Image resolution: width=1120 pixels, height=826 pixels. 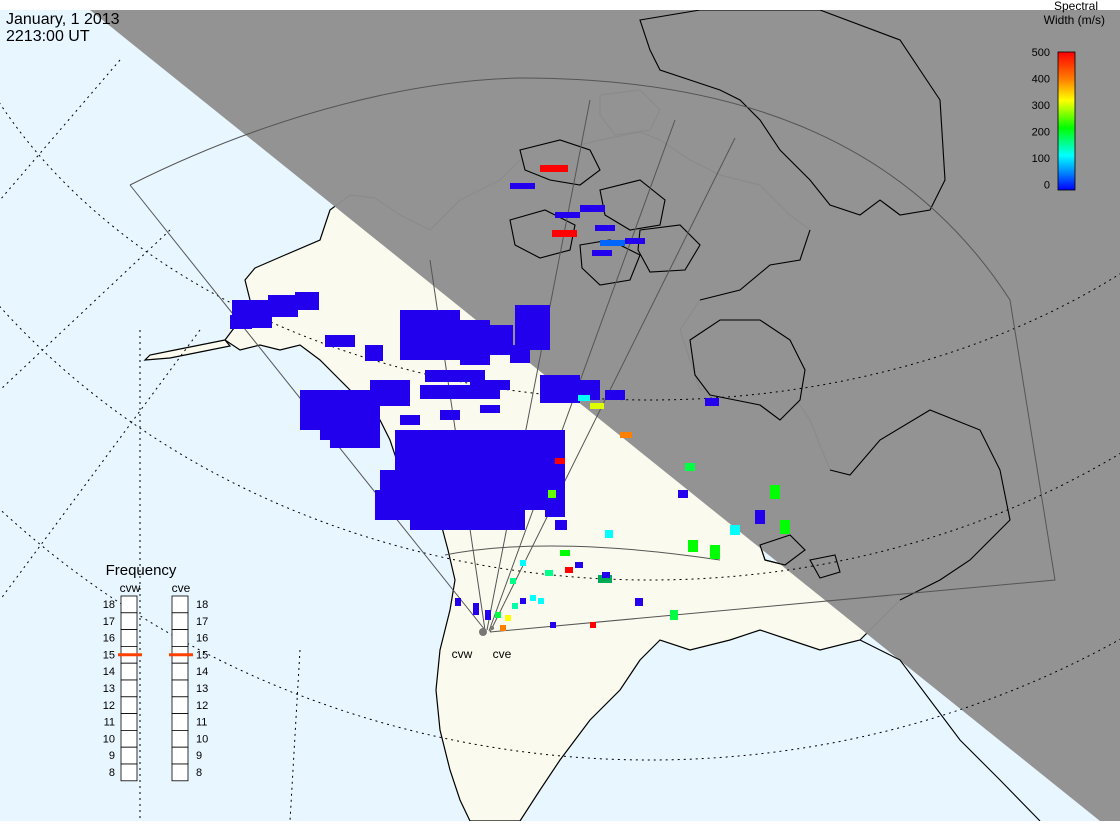 I want to click on stations: cvw cve, so click(x=482, y=643).